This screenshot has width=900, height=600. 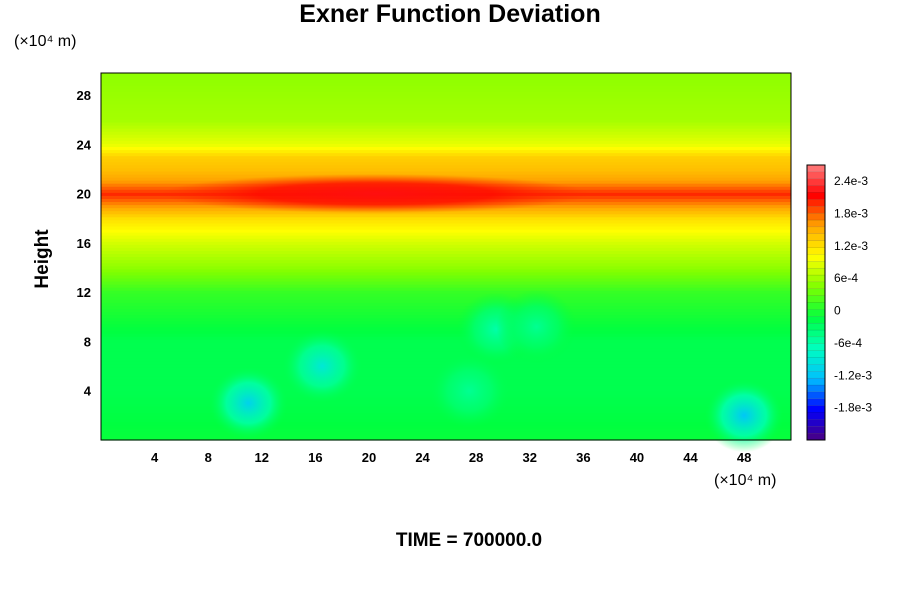 What do you see at coordinates (476, 457) in the screenshot?
I see `x-tick-label: 28` at bounding box center [476, 457].